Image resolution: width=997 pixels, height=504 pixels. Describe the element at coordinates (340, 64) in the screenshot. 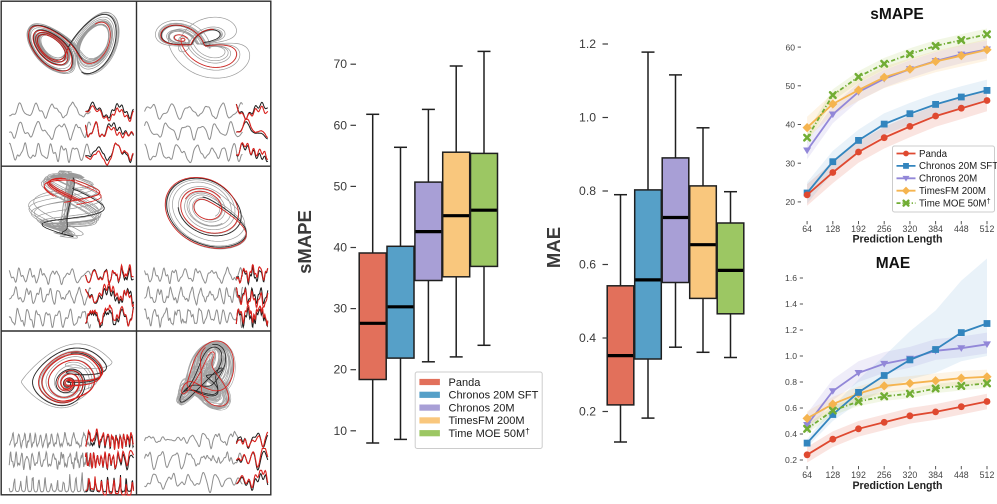

I see `svg-text: 70` at that location.